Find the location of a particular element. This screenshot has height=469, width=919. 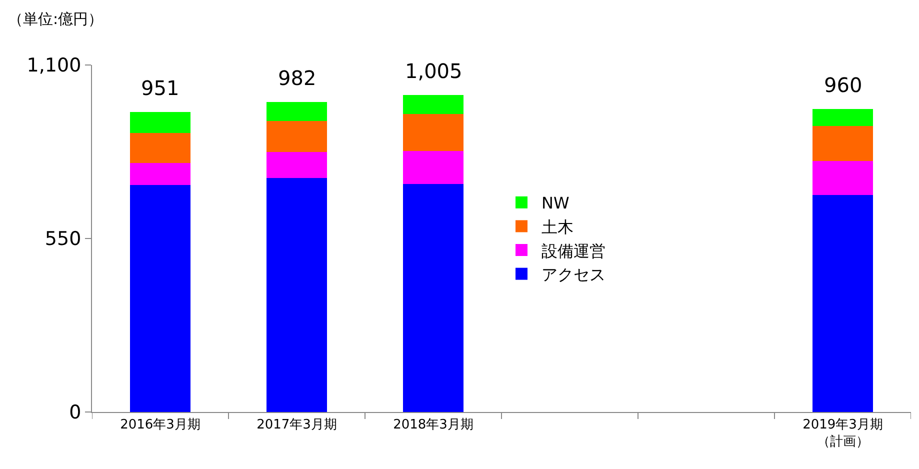

x-tick-label: 2019年3月期（計画） is located at coordinates (842, 434).